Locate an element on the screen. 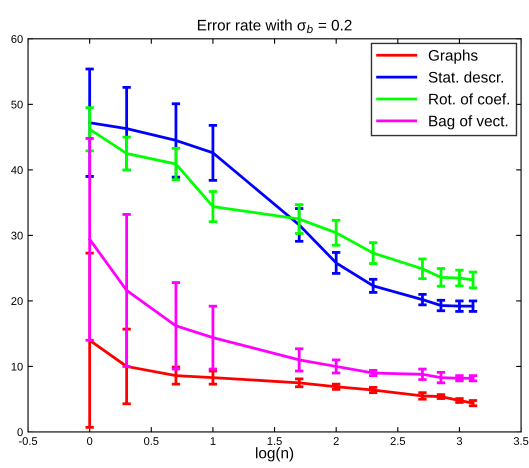 The width and height of the screenshot is (529, 468). y-tick-label: 50 is located at coordinates (17, 104).